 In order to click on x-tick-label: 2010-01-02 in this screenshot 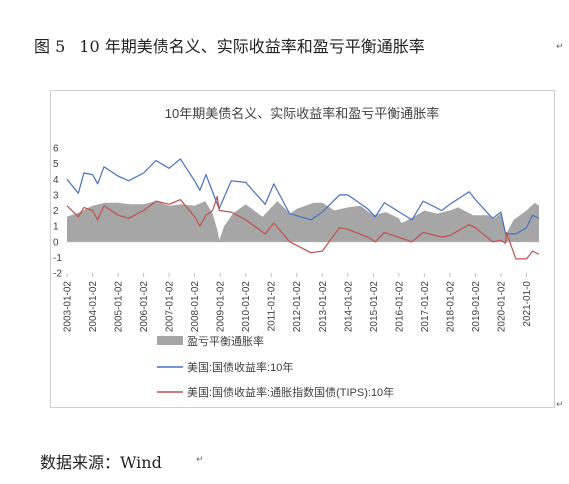, I will do `click(246, 307)`.